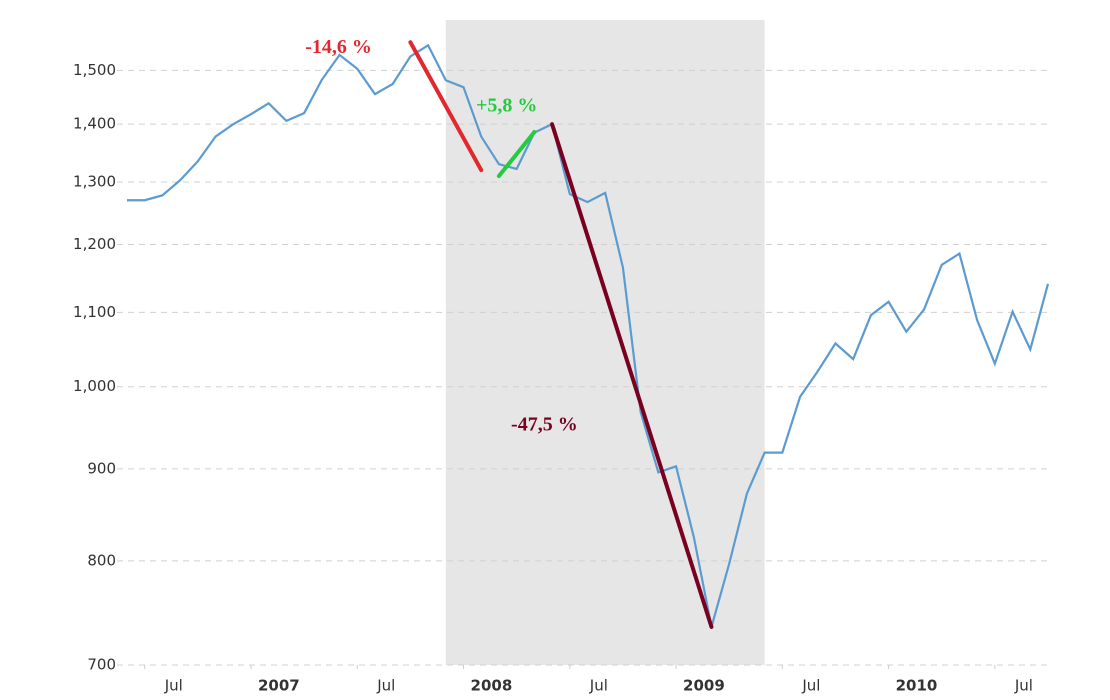  Describe the element at coordinates (101, 665) in the screenshot. I see `y-tick-label: 700` at that location.